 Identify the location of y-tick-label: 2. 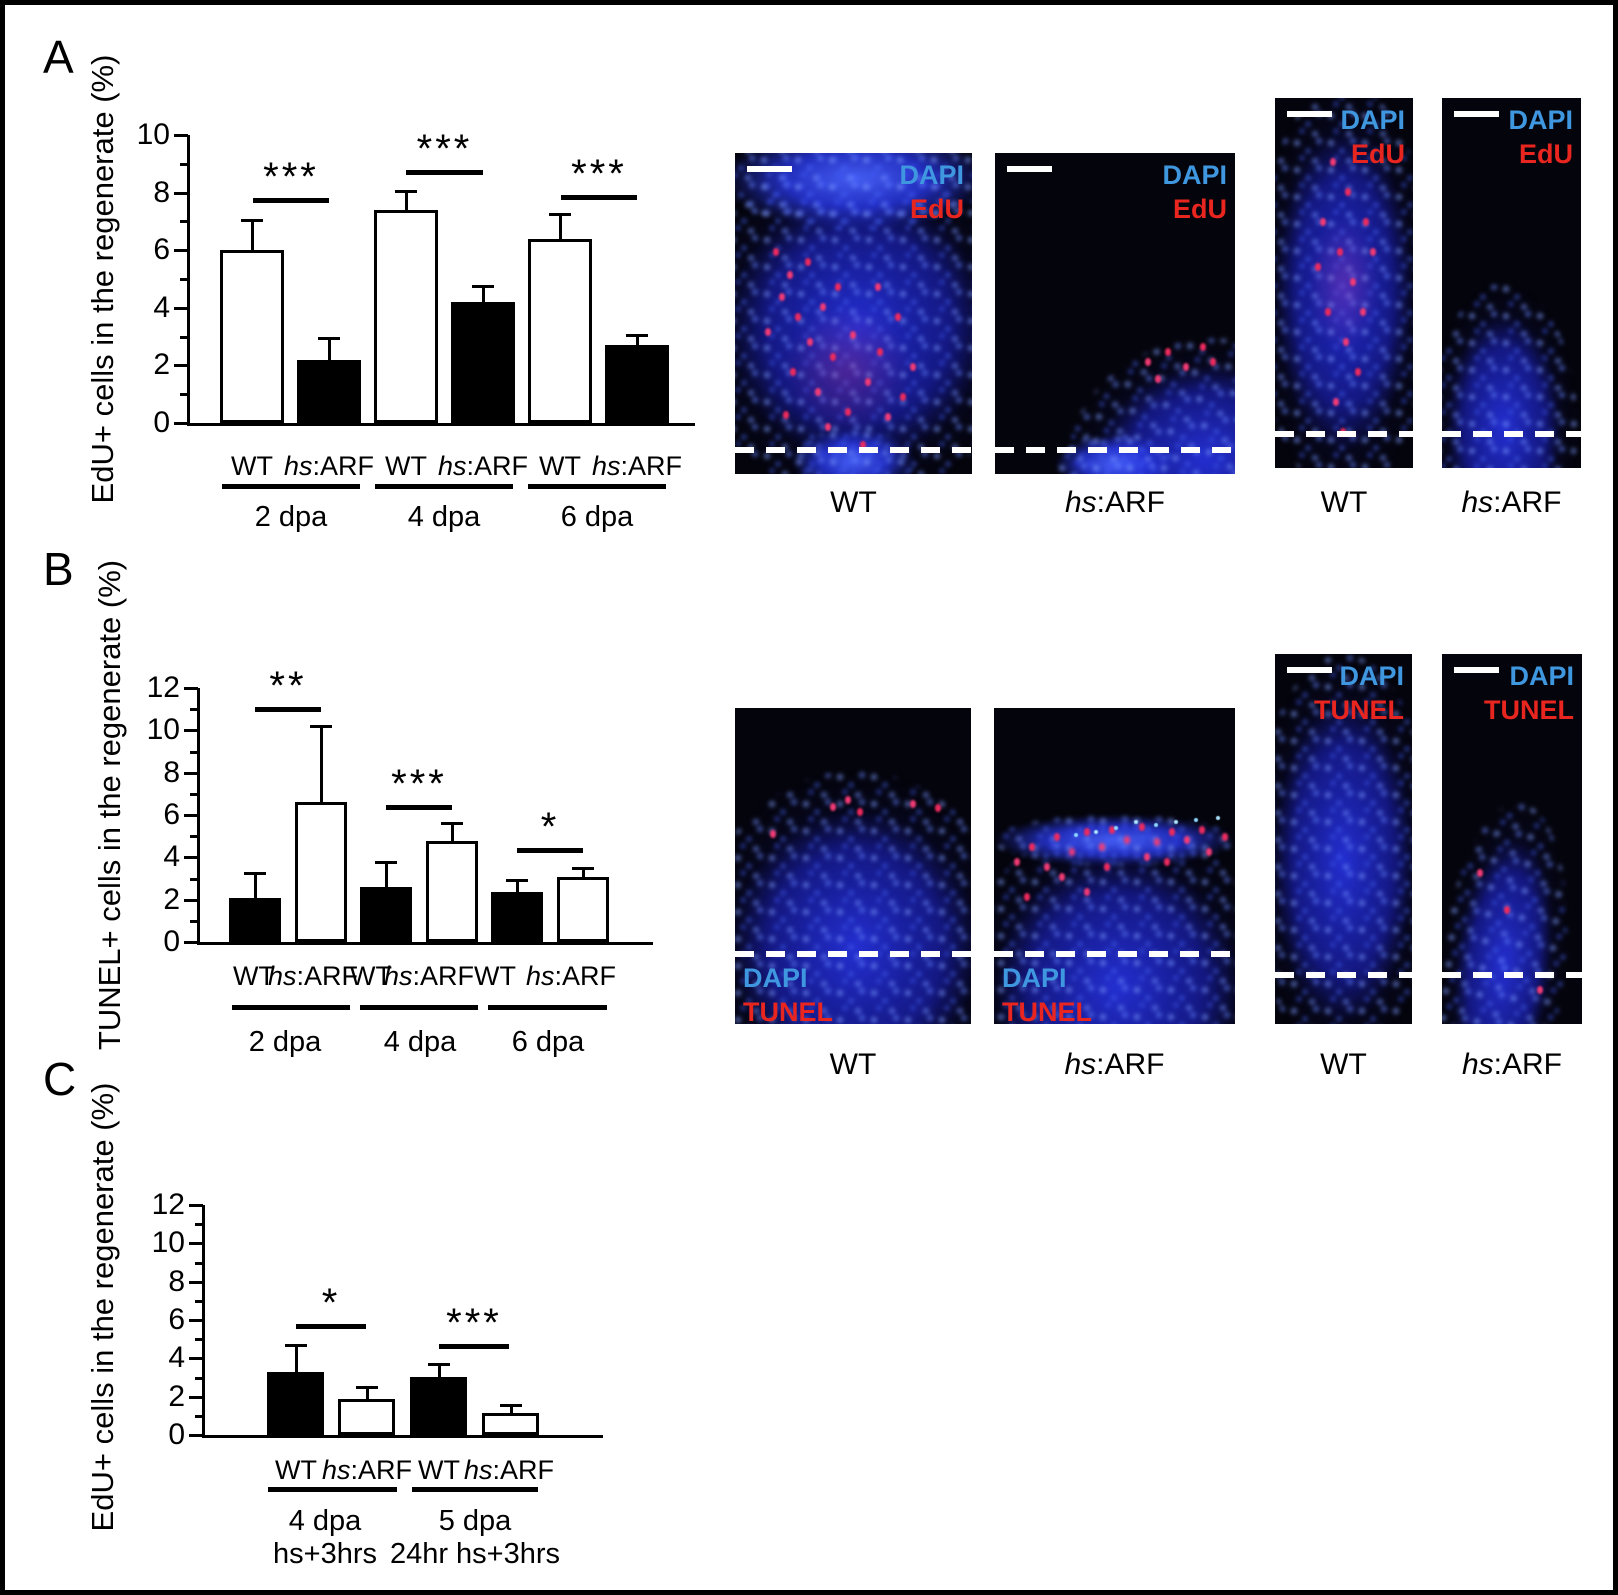
(161, 365).